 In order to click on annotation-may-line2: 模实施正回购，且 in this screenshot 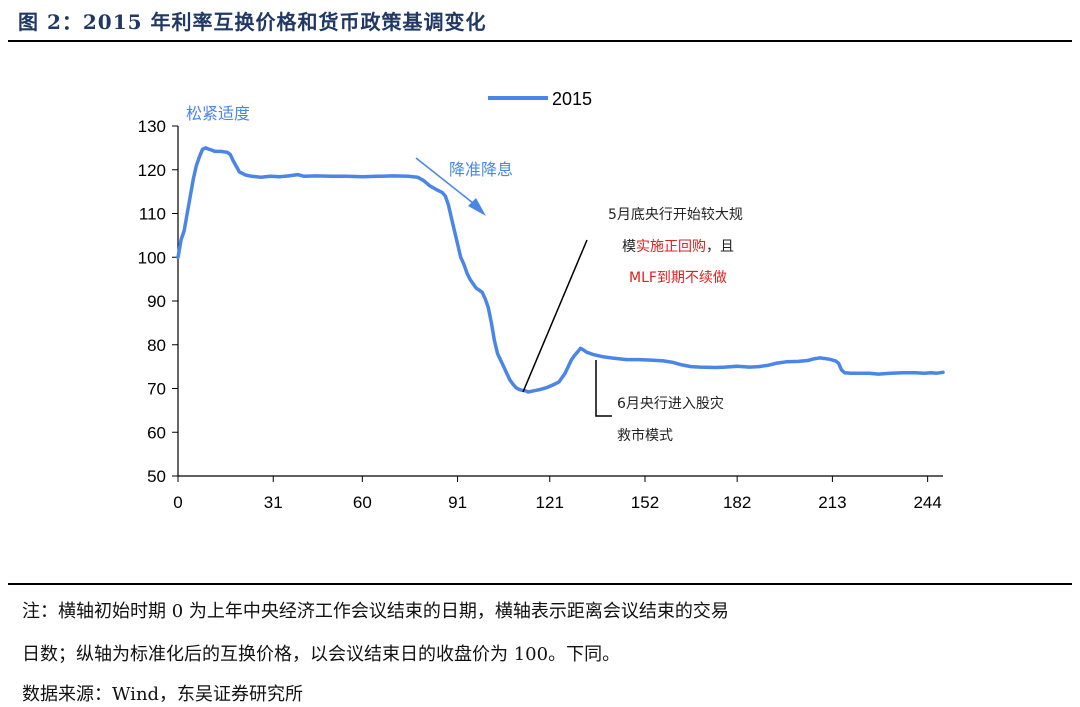, I will do `click(678, 247)`.